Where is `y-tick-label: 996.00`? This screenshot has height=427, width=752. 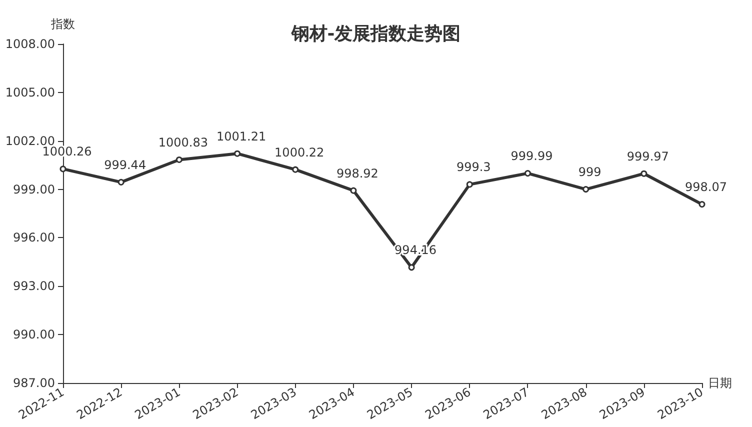
y-tick-label: 996.00 is located at coordinates (34, 237).